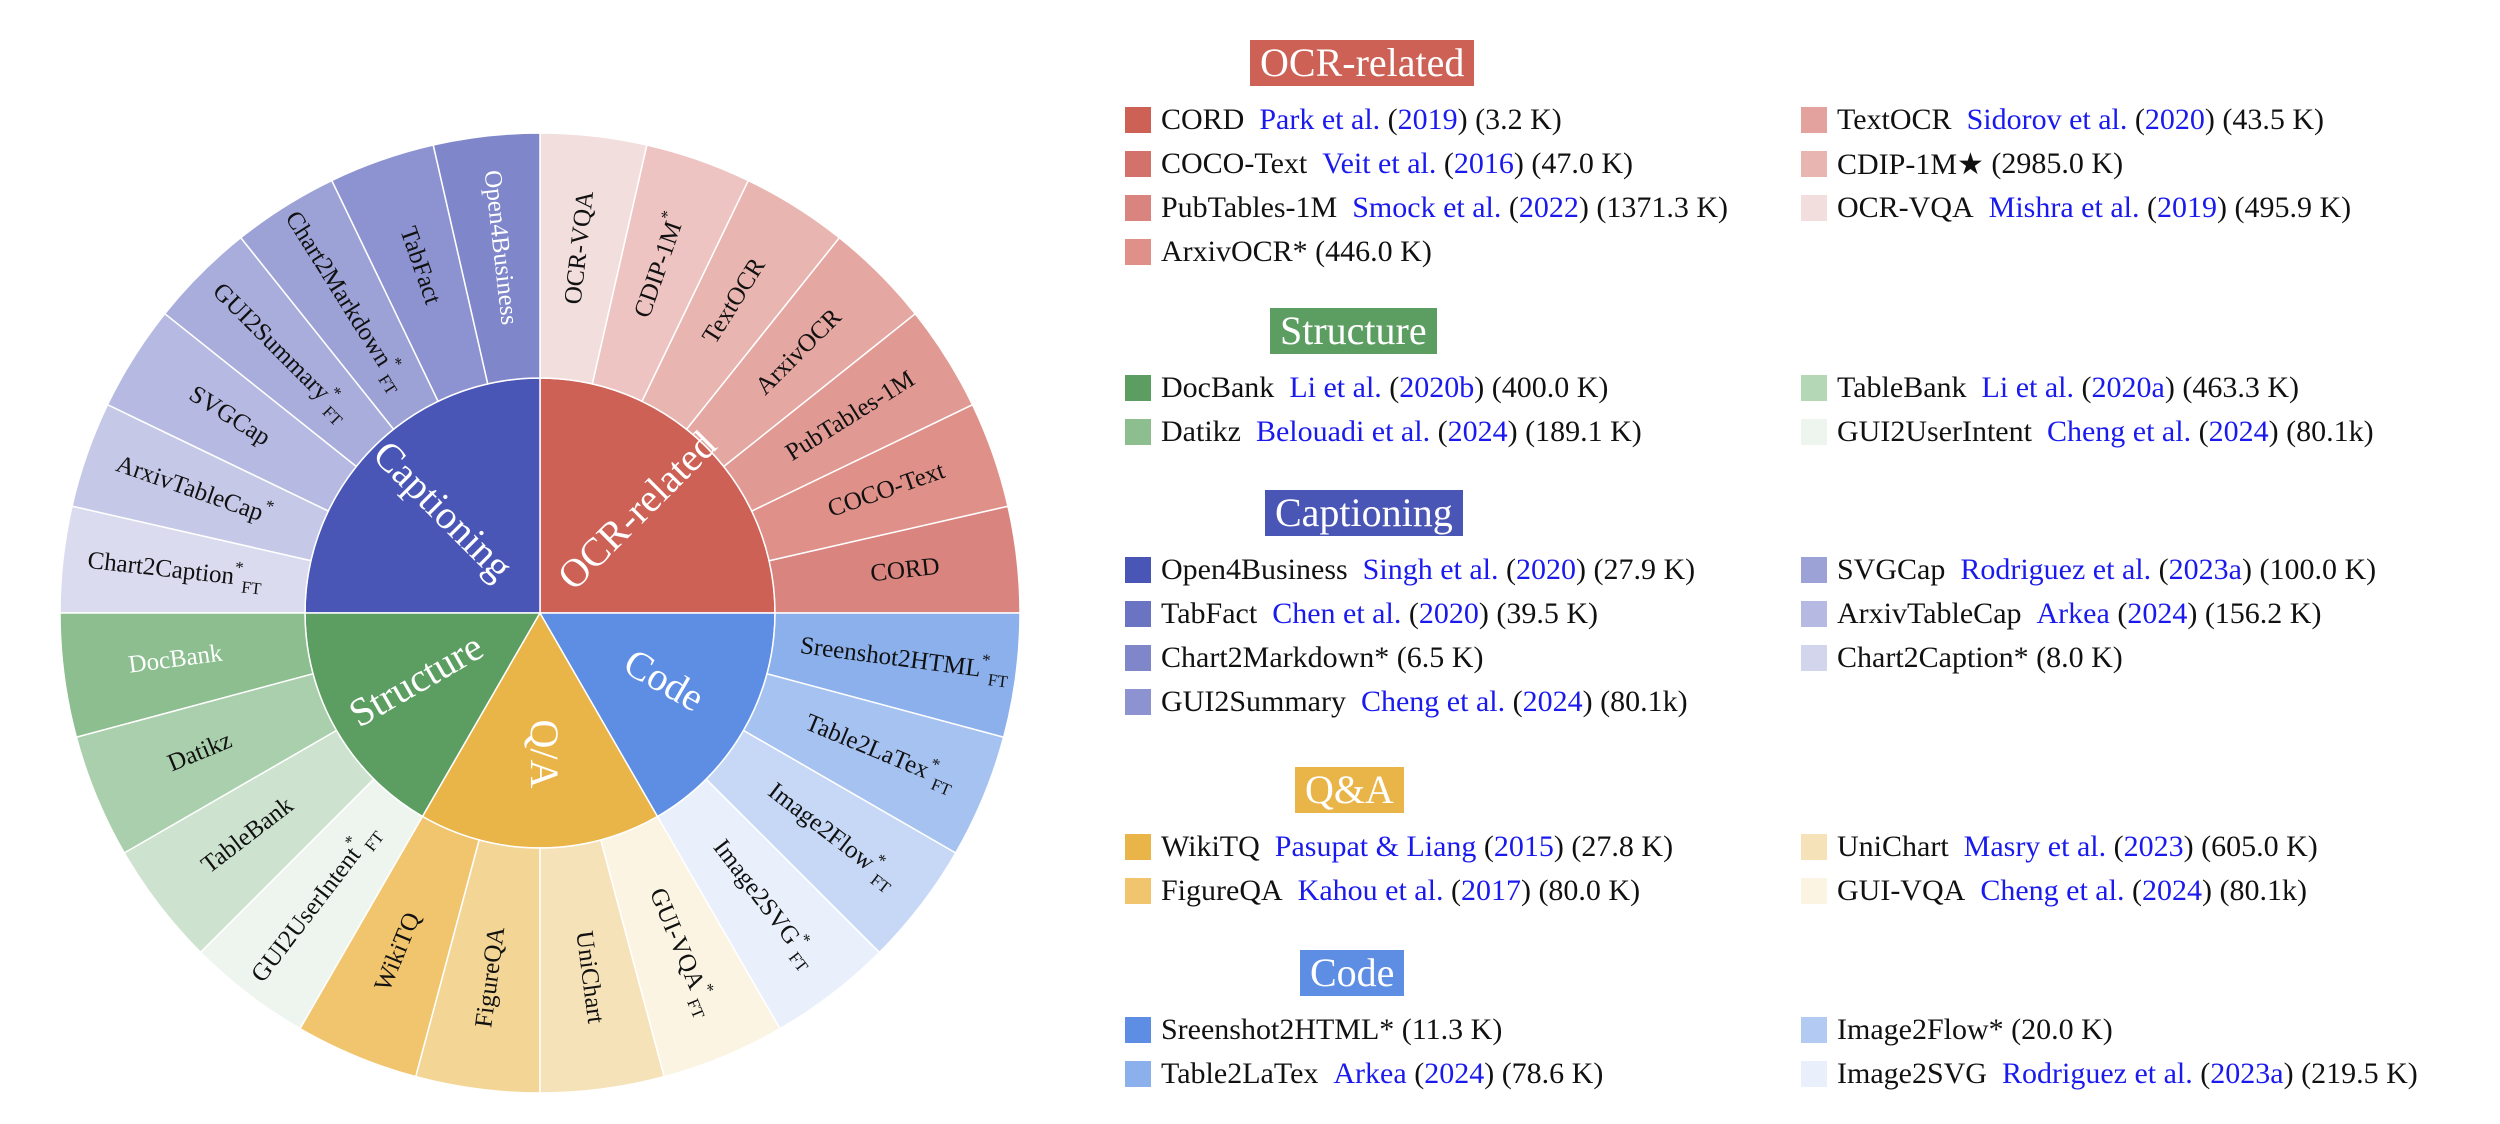  Describe the element at coordinates (1641, 569) in the screenshot. I see `legend-item-count: (27.9 K)` at that location.